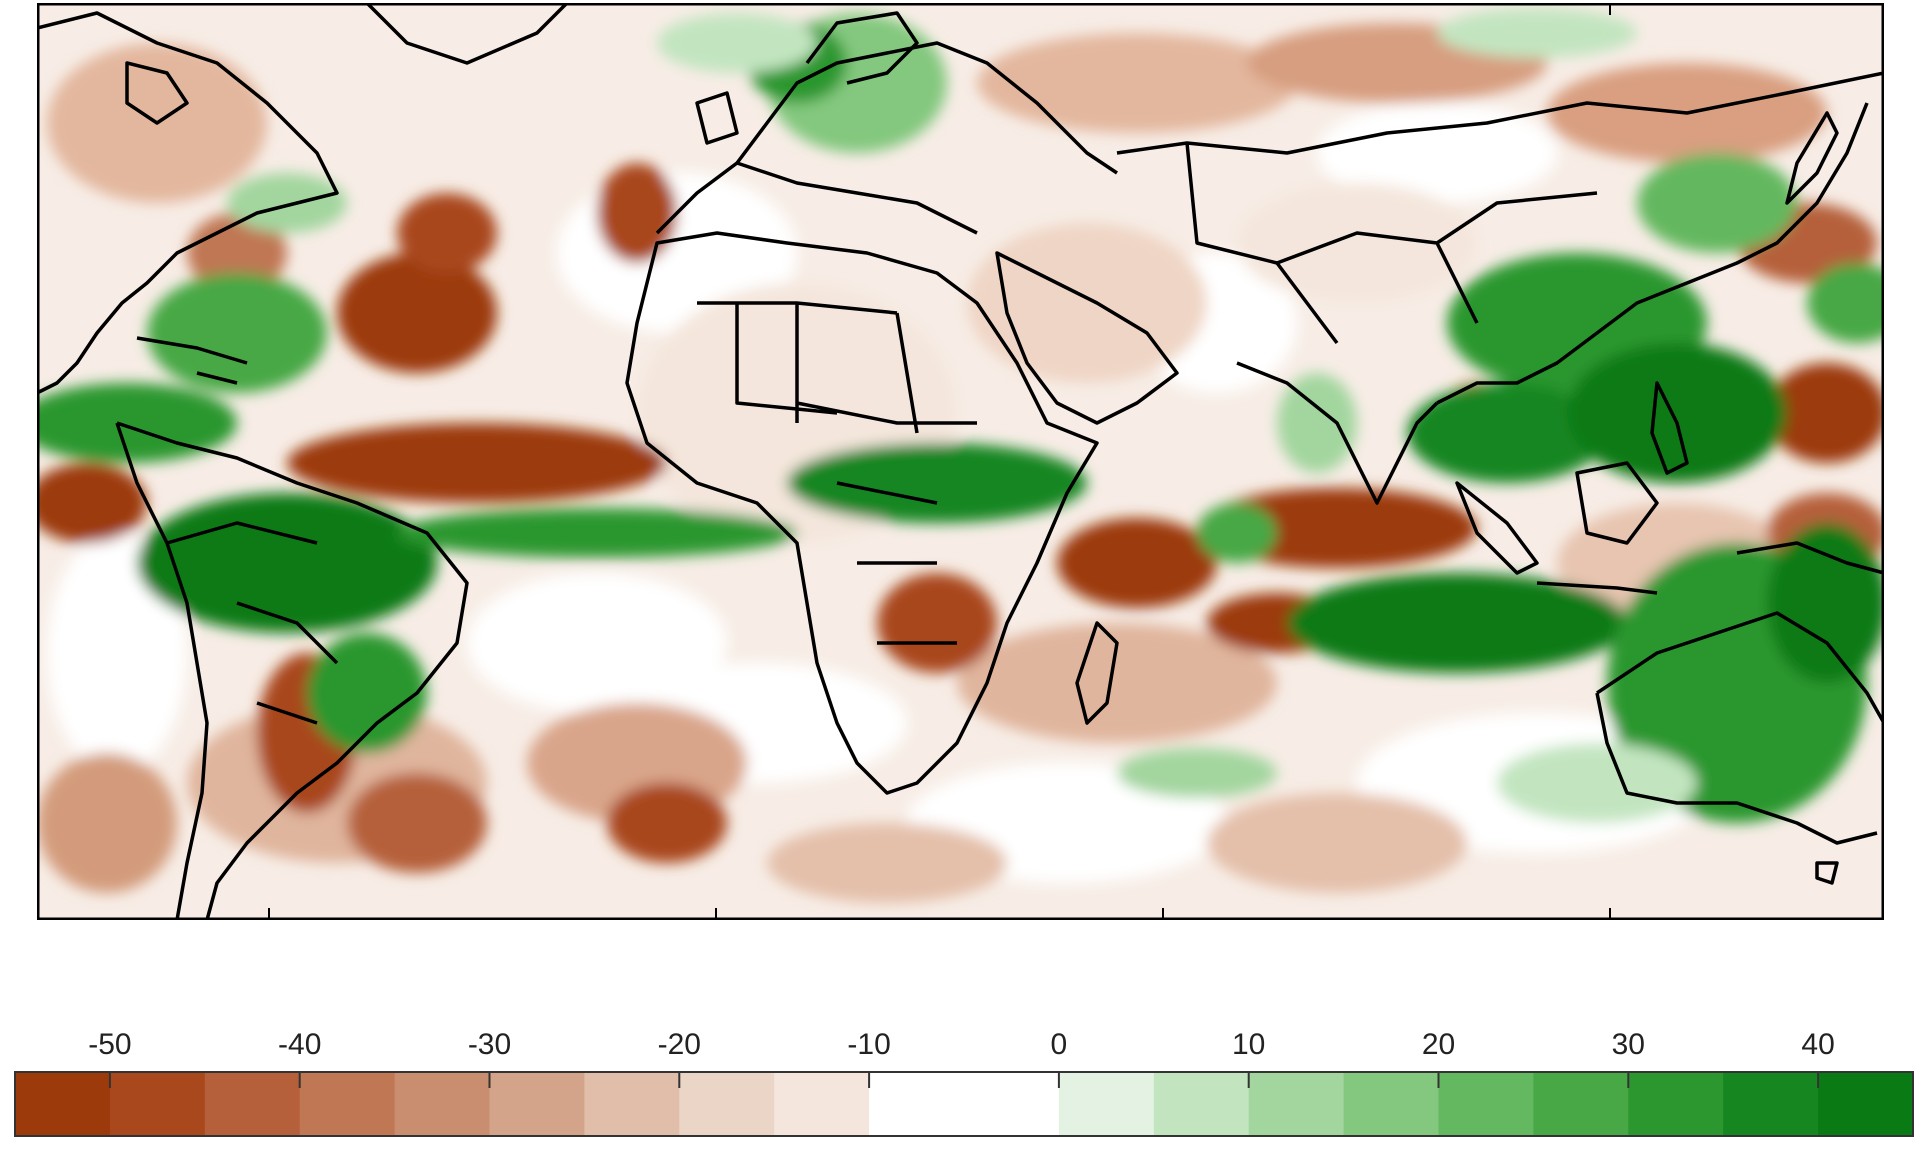 This screenshot has width=1920, height=1155. I want to click on colorbar-tick-label: -50, so click(109, 1044).